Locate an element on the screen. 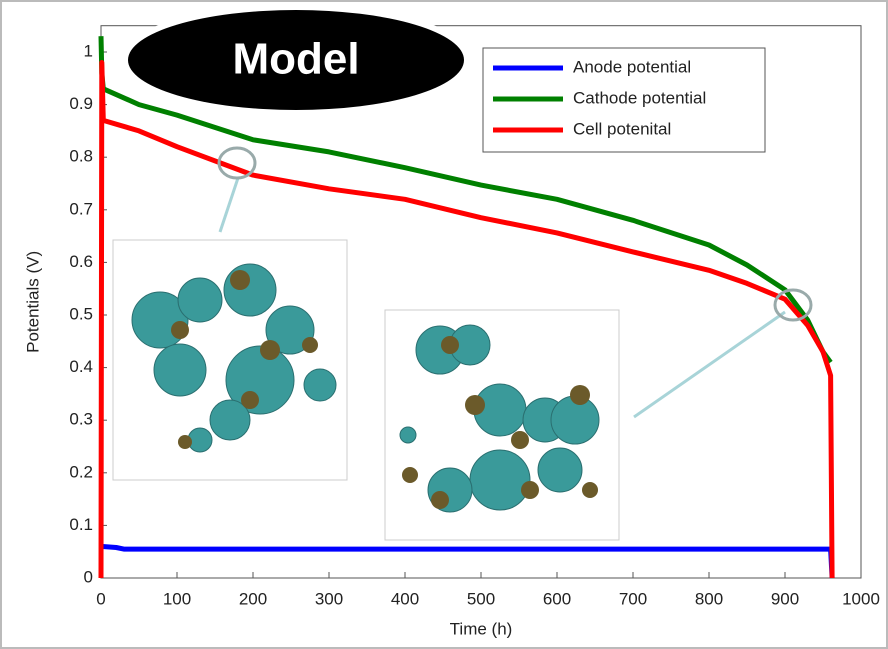 Image resolution: width=888 pixels, height=649 pixels. y-axis-label: Potentials (V) is located at coordinates (32, 302).